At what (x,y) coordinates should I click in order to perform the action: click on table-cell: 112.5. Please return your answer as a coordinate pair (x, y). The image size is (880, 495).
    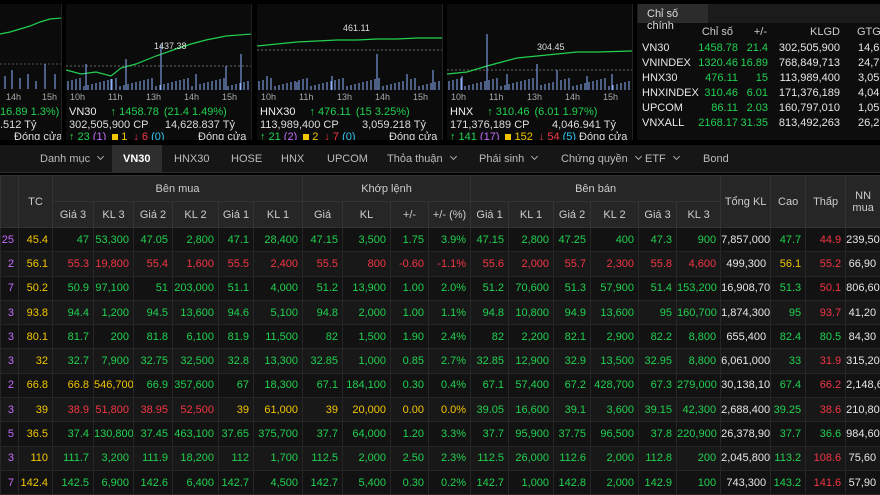
    Looking at the image, I should click on (490, 458).